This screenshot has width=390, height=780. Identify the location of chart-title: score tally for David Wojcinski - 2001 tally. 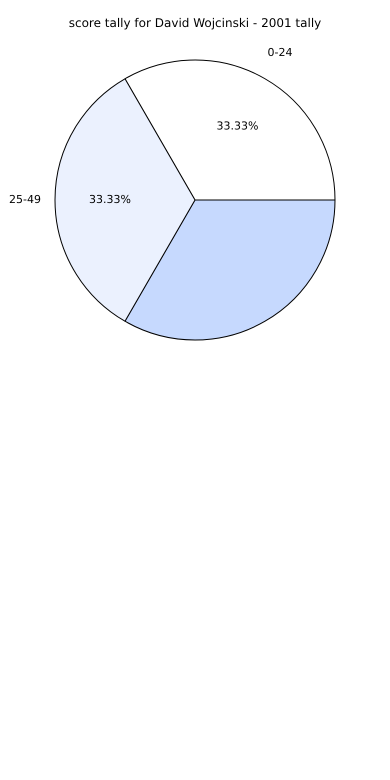
(195, 23).